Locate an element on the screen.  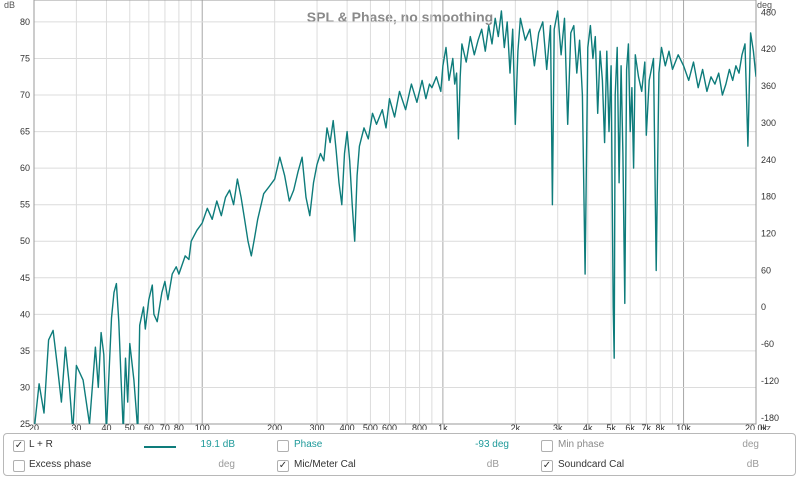
x-tick-label: 10k is located at coordinates (683, 426).